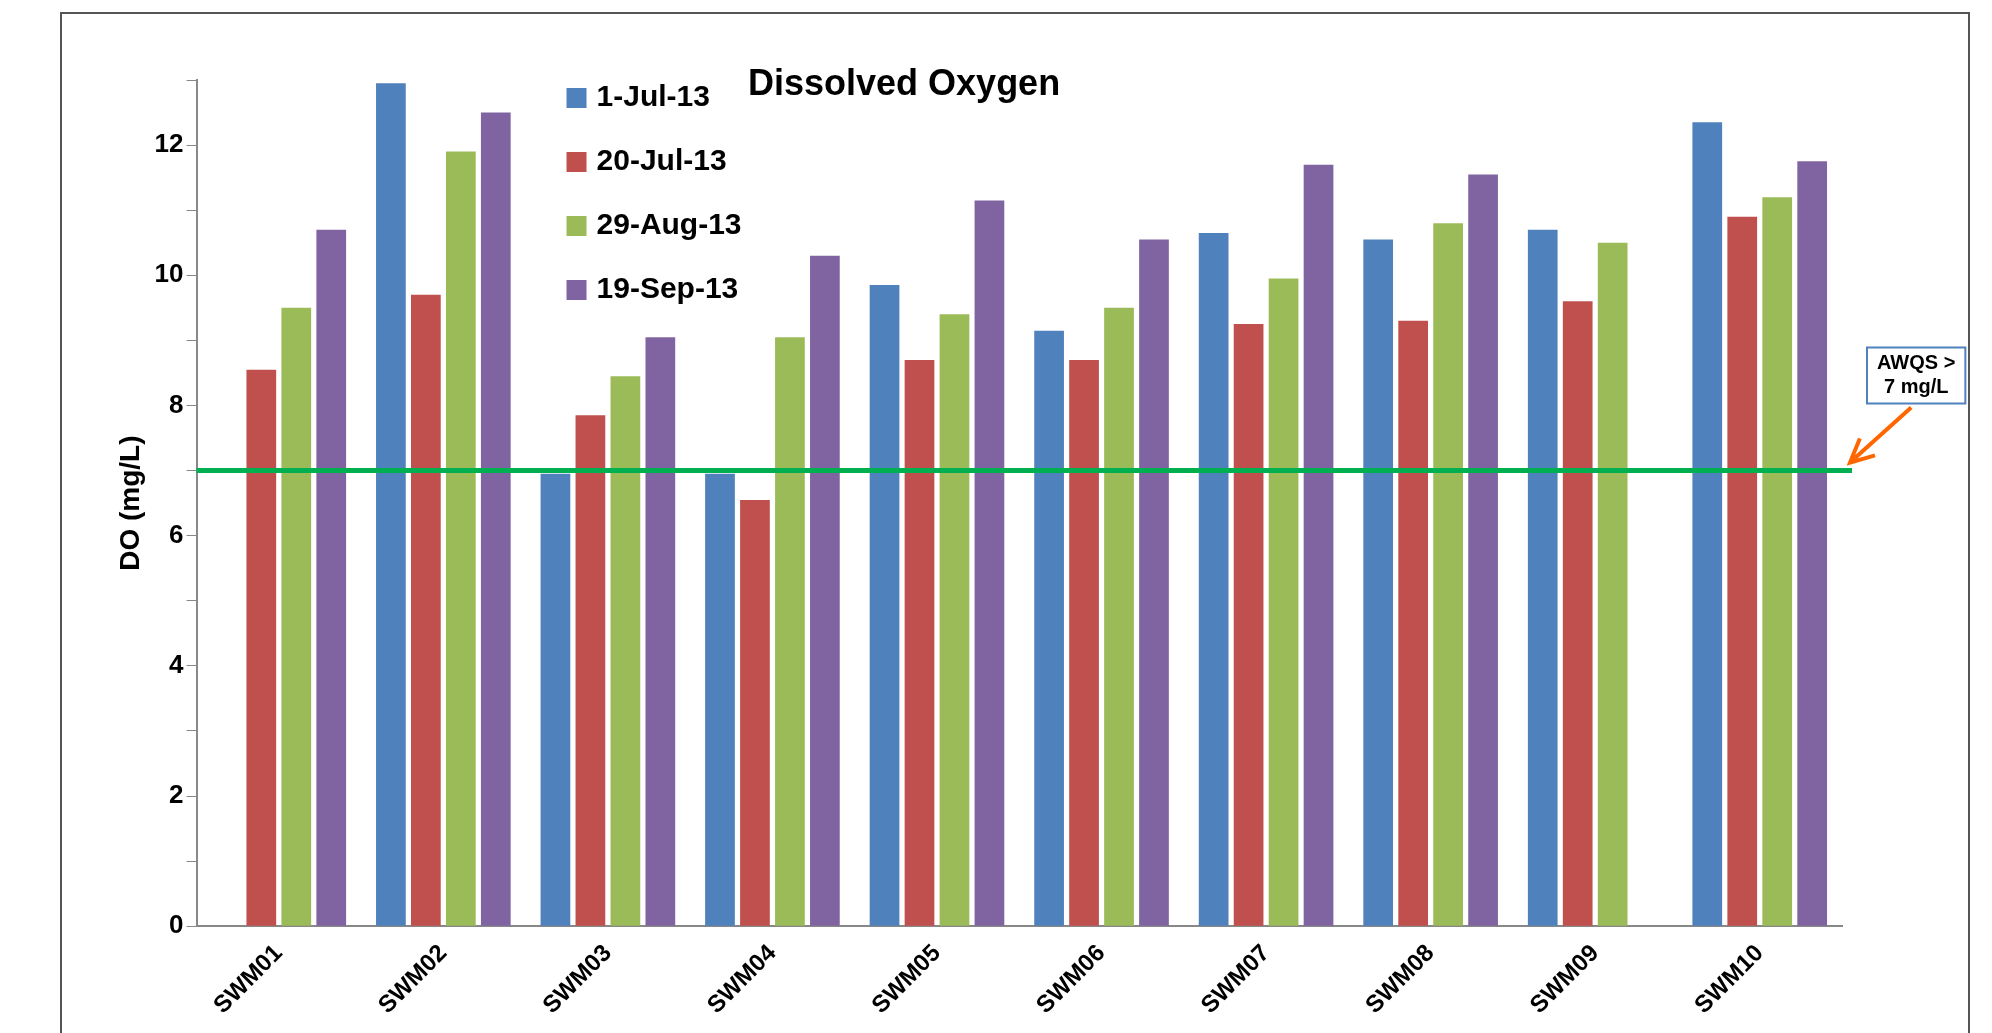 This screenshot has height=1033, width=1992. Describe the element at coordinates (176, 924) in the screenshot. I see `y-tick-label: 0` at that location.